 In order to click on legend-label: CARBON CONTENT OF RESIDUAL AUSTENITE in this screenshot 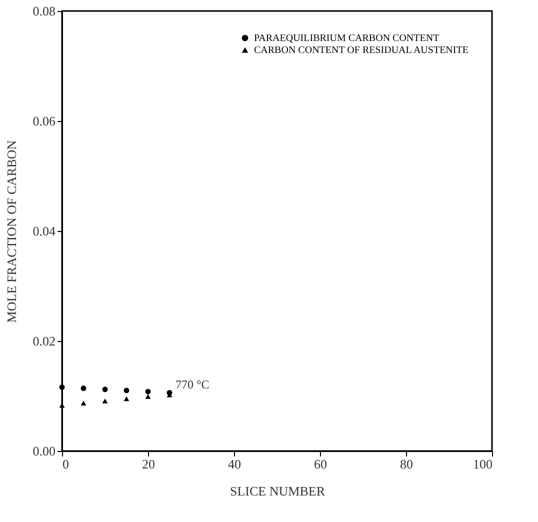, I will do `click(361, 50)`.